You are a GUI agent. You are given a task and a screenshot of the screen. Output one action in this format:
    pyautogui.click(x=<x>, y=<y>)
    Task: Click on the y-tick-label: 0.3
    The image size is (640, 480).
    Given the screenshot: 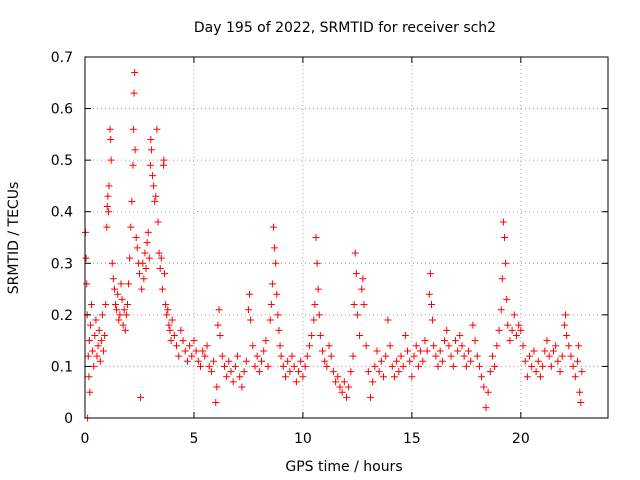 What is the action you would take?
    pyautogui.click(x=62, y=264)
    